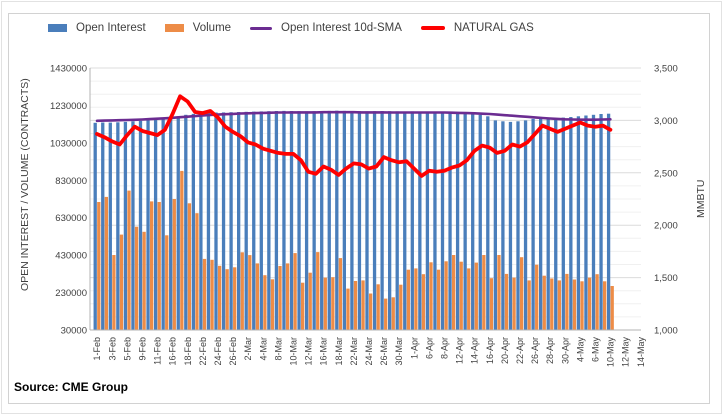 The width and height of the screenshot is (723, 415). What do you see at coordinates (490, 350) in the screenshot?
I see `x-axis-label: 16-Apr` at bounding box center [490, 350].